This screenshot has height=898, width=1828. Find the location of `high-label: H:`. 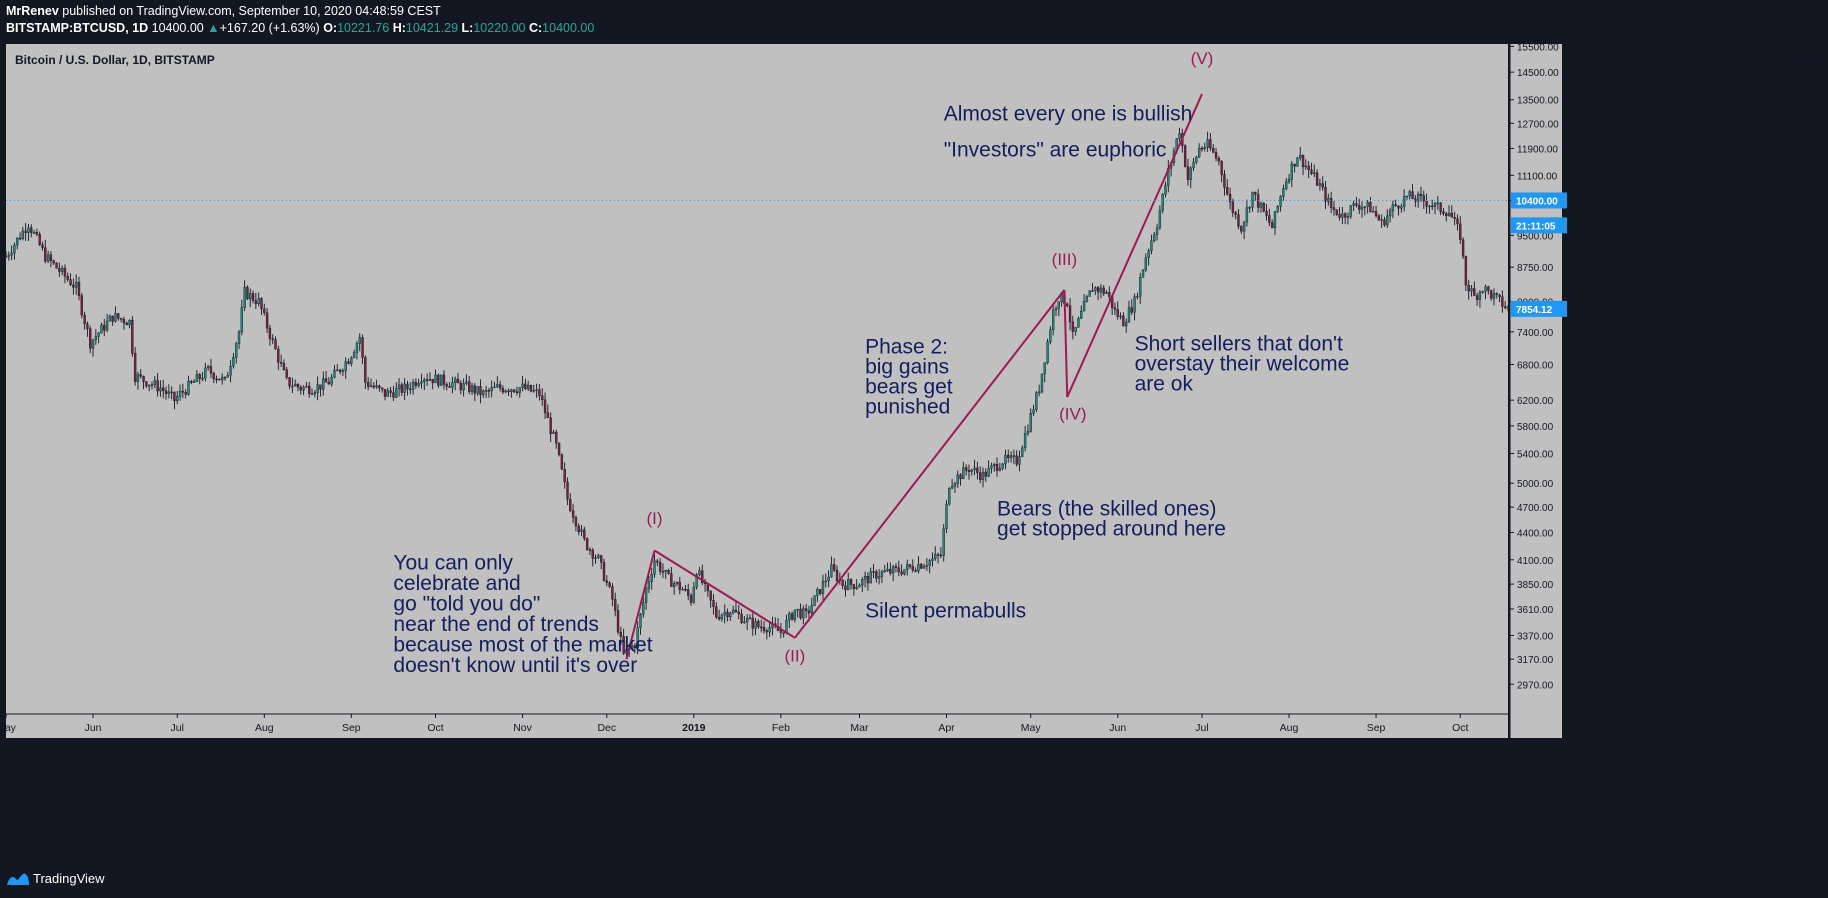

high-label: H: is located at coordinates (399, 28).